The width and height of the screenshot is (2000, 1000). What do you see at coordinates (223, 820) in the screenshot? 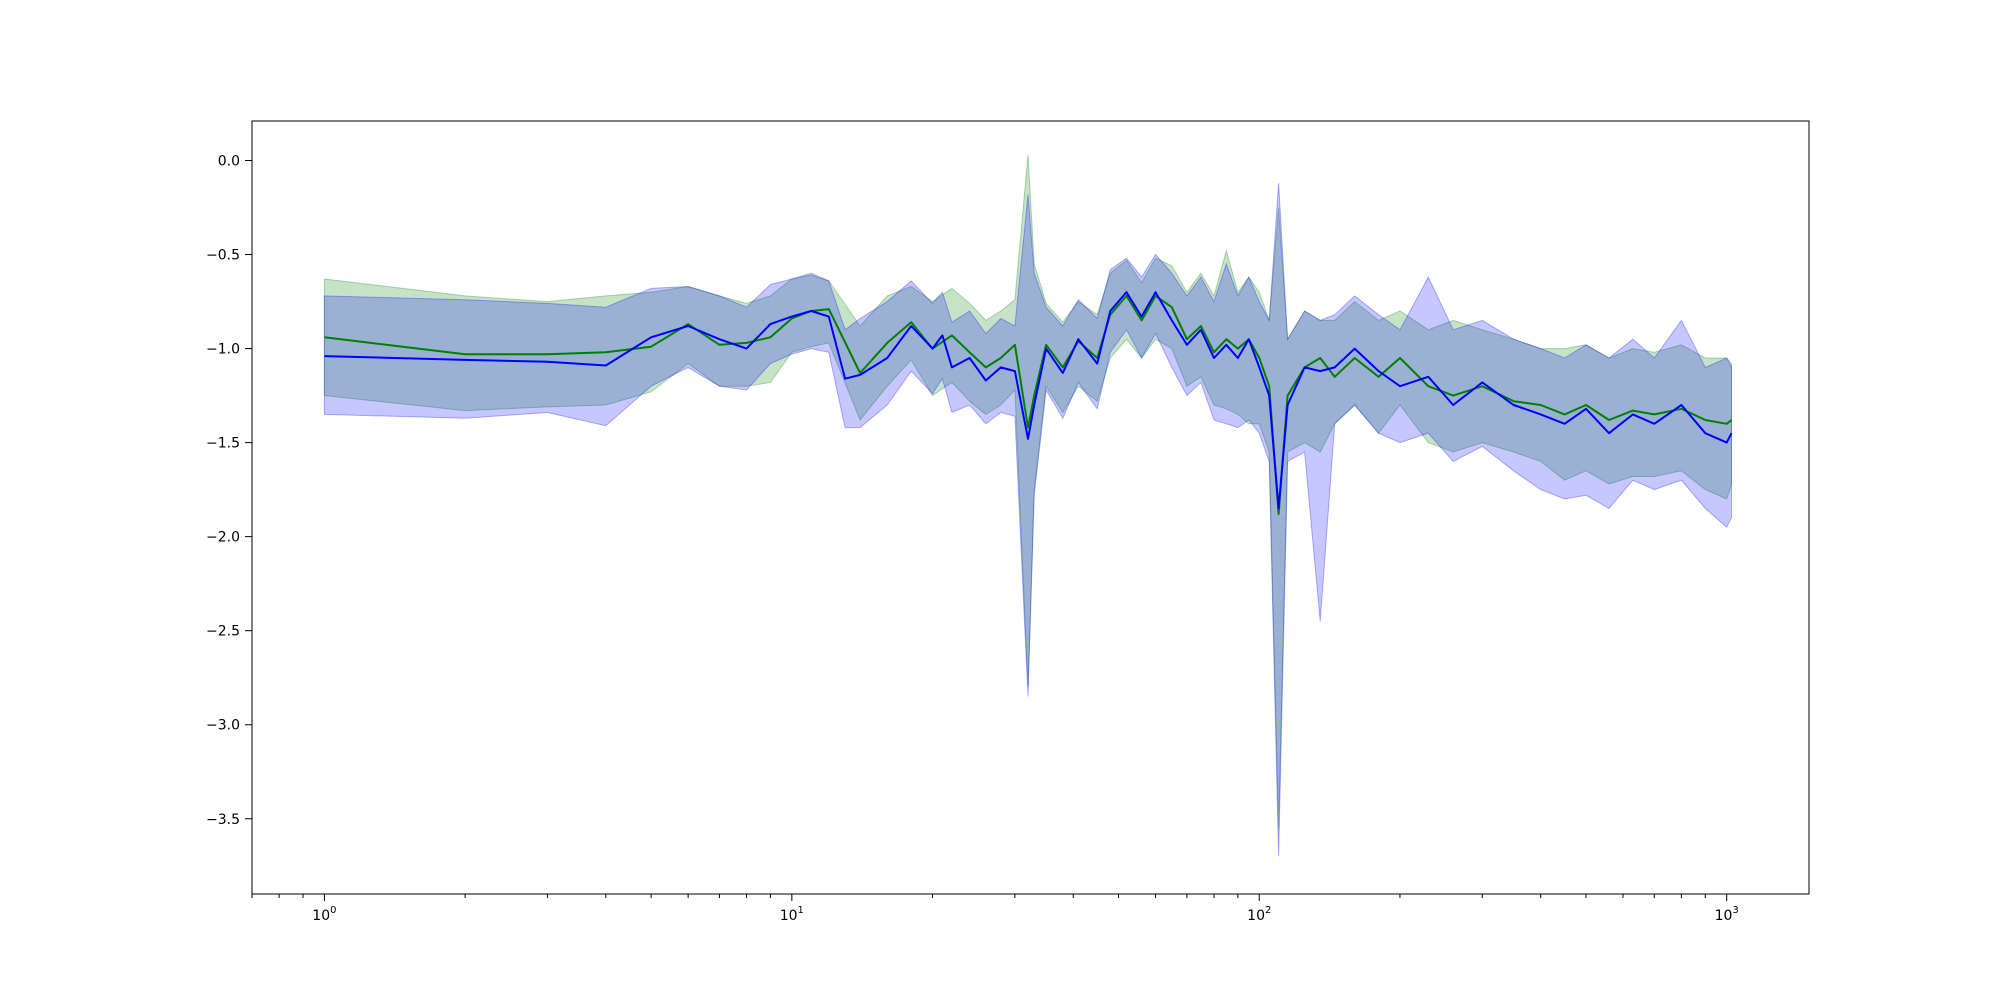
I see `y-tick-label: −3.5` at bounding box center [223, 820].